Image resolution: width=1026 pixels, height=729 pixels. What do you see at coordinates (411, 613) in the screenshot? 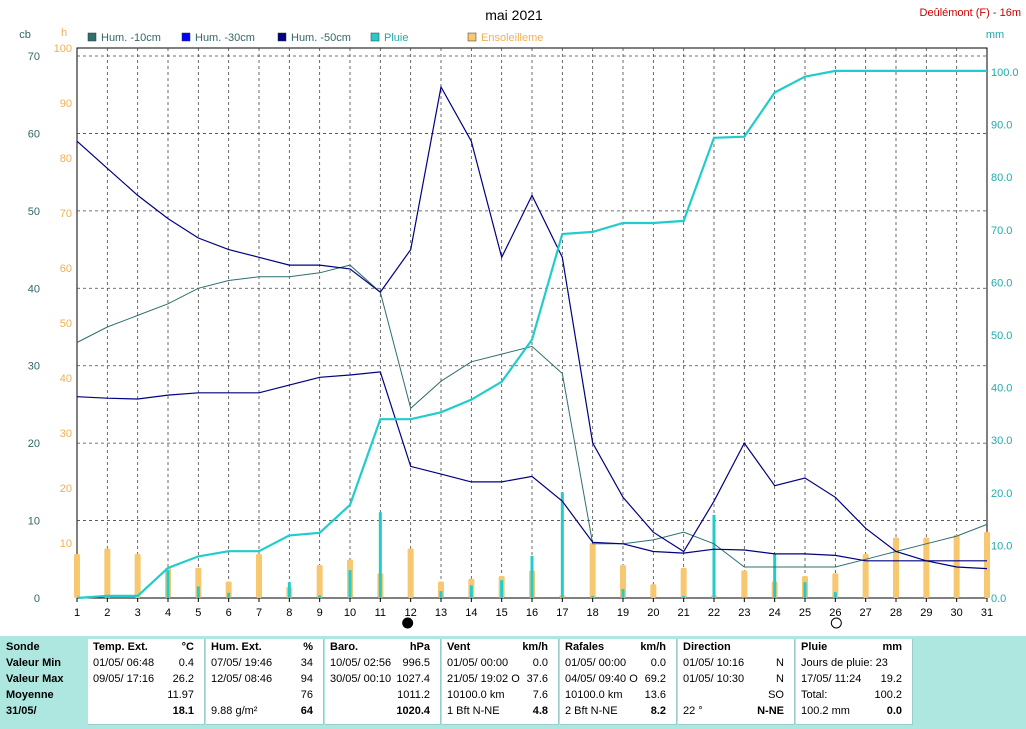
I see `x-tick-12: 12` at bounding box center [411, 613].